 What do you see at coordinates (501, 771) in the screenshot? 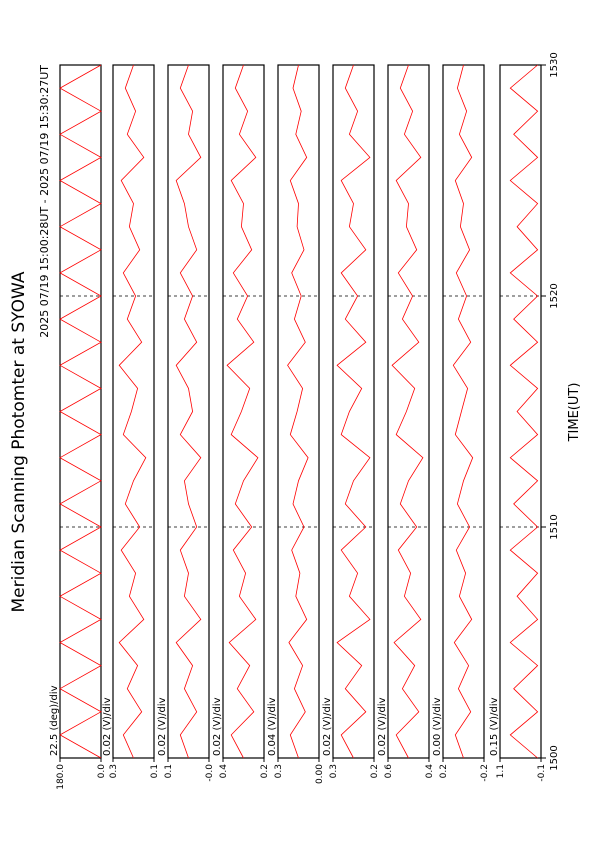
I see `y-tick-label: 1.1` at bounding box center [501, 771].